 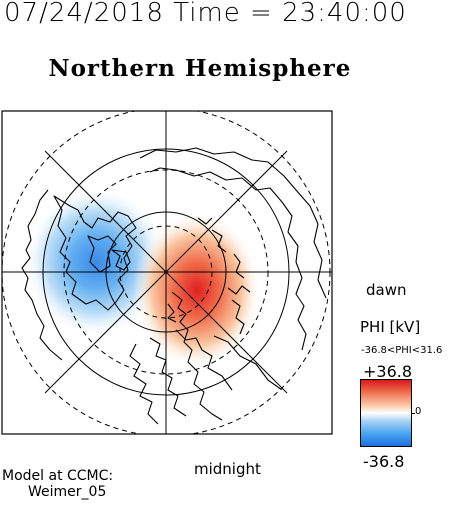 What do you see at coordinates (418, 411) in the screenshot?
I see `colorbar-zero-label: 0` at bounding box center [418, 411].